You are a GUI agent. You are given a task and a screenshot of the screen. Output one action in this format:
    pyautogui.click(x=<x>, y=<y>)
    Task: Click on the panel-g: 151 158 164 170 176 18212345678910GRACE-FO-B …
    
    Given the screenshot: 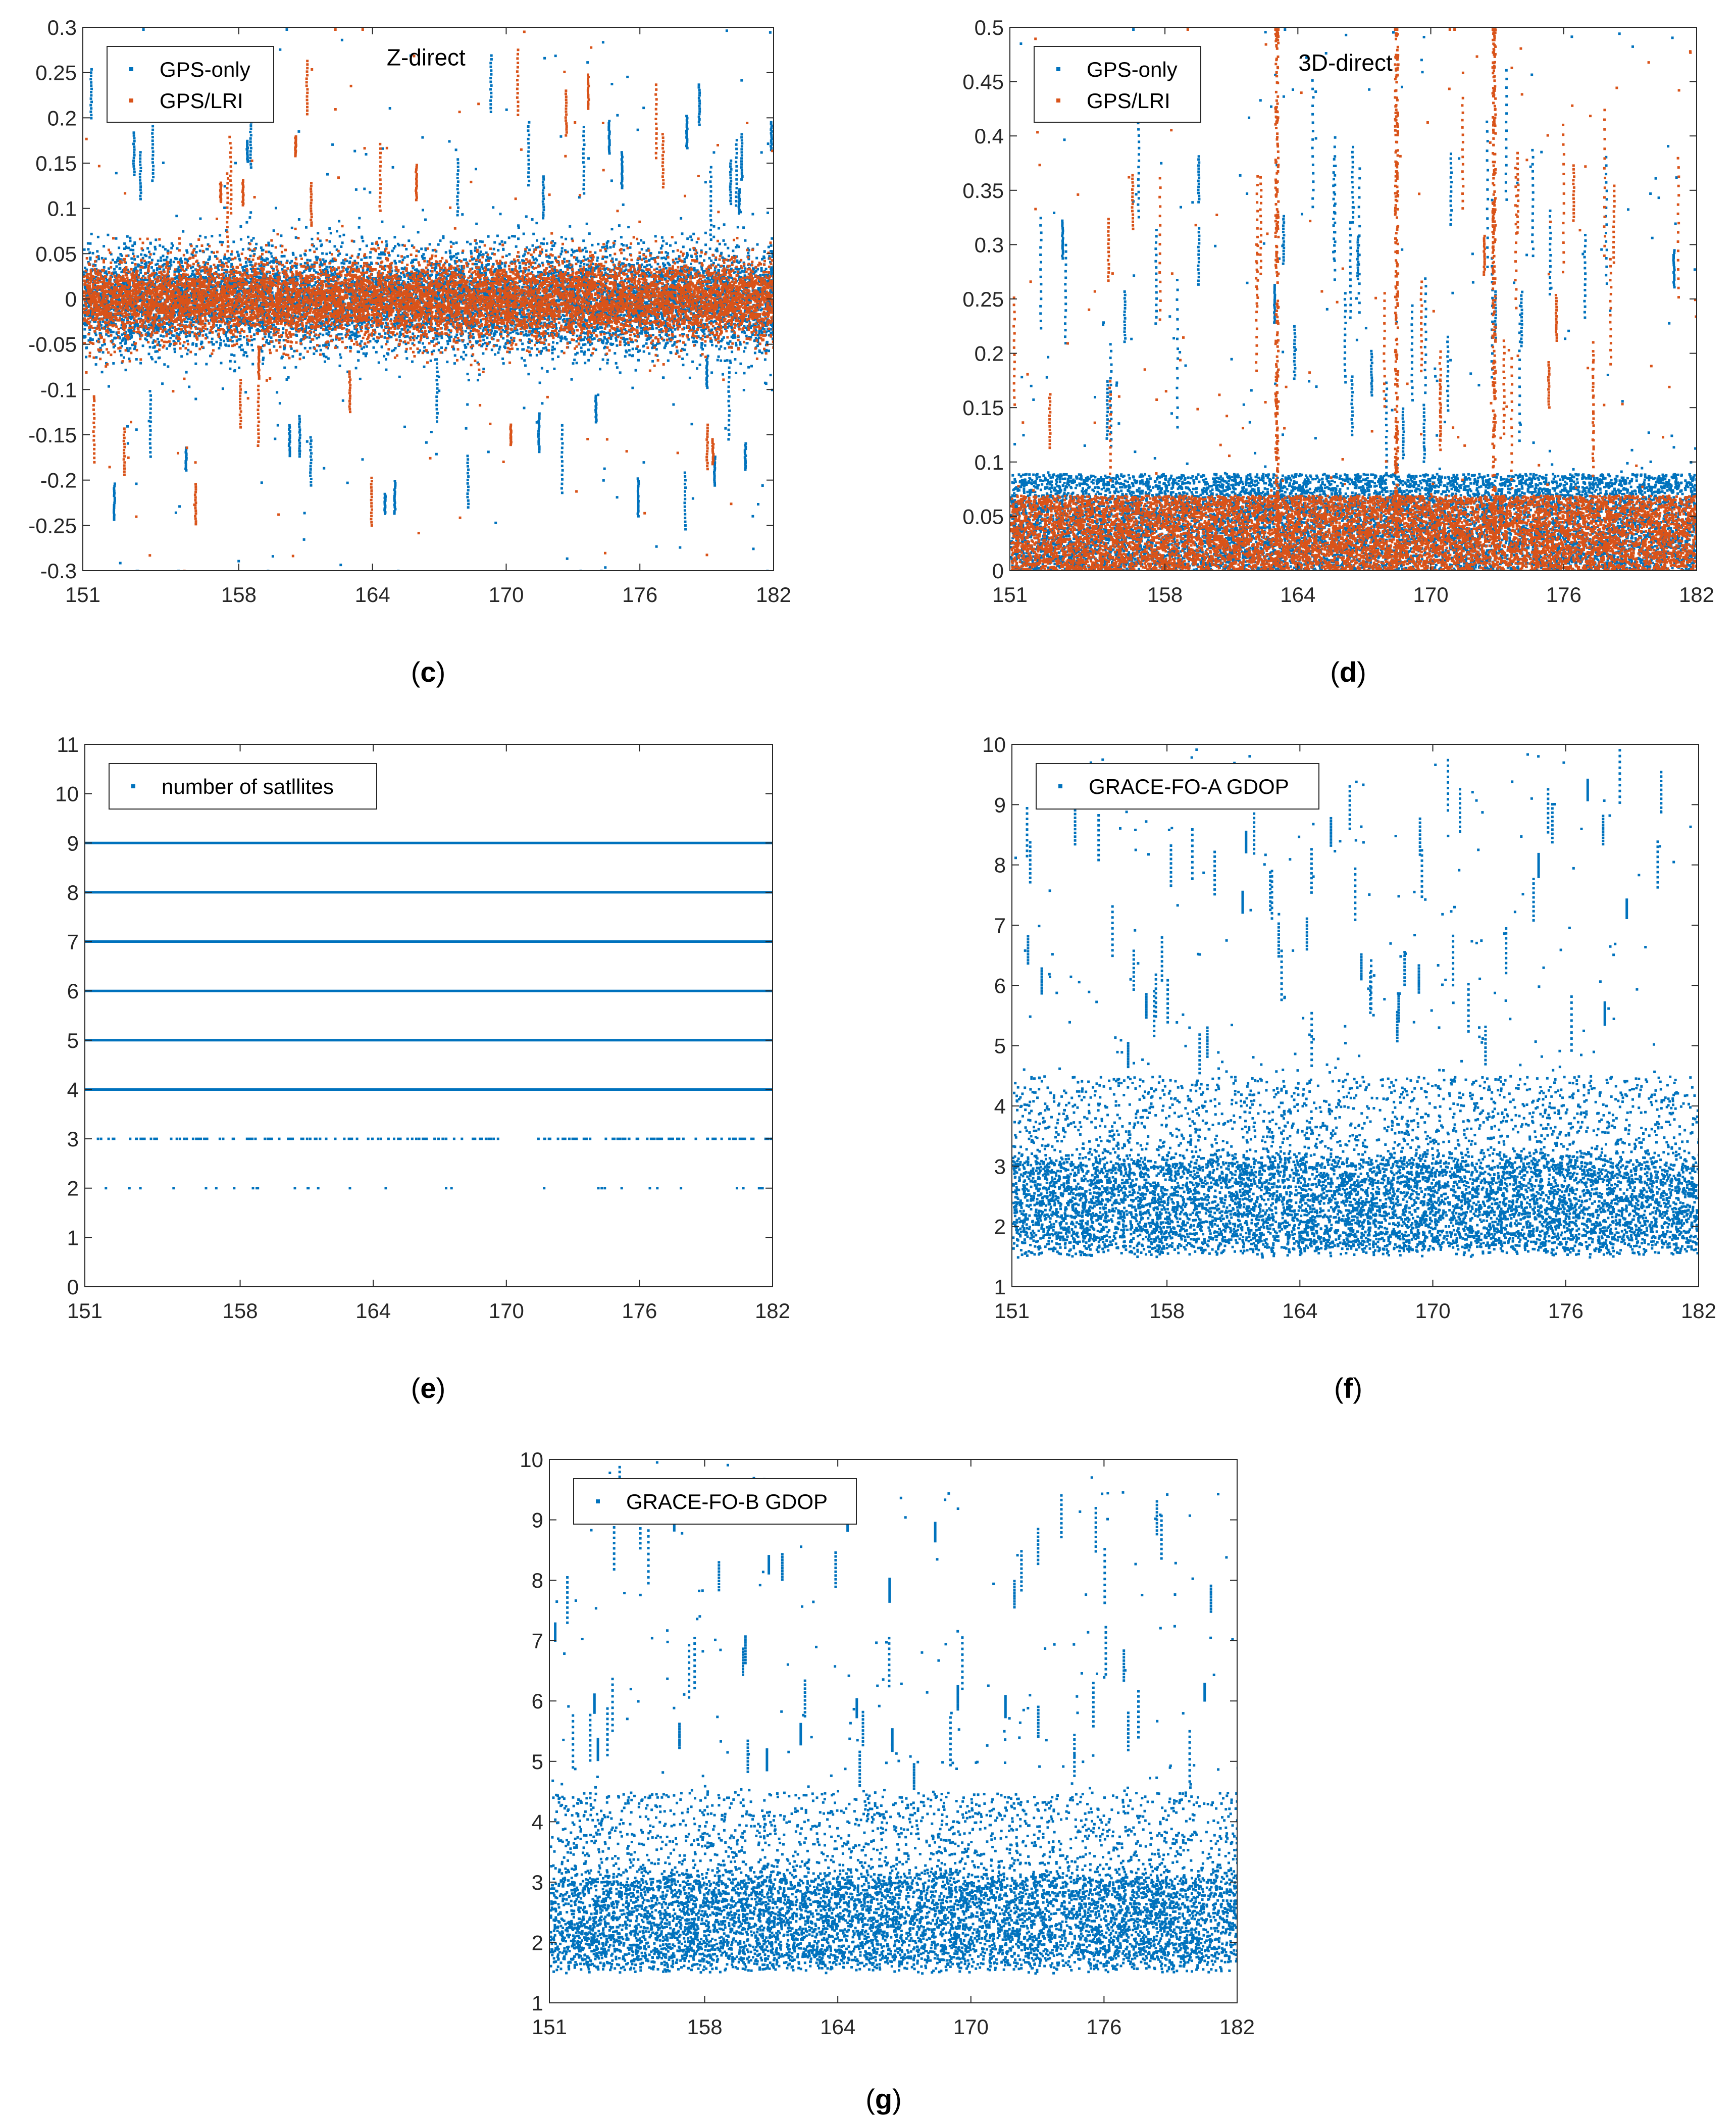 What is the action you would take?
    pyautogui.click(x=887, y=1781)
    